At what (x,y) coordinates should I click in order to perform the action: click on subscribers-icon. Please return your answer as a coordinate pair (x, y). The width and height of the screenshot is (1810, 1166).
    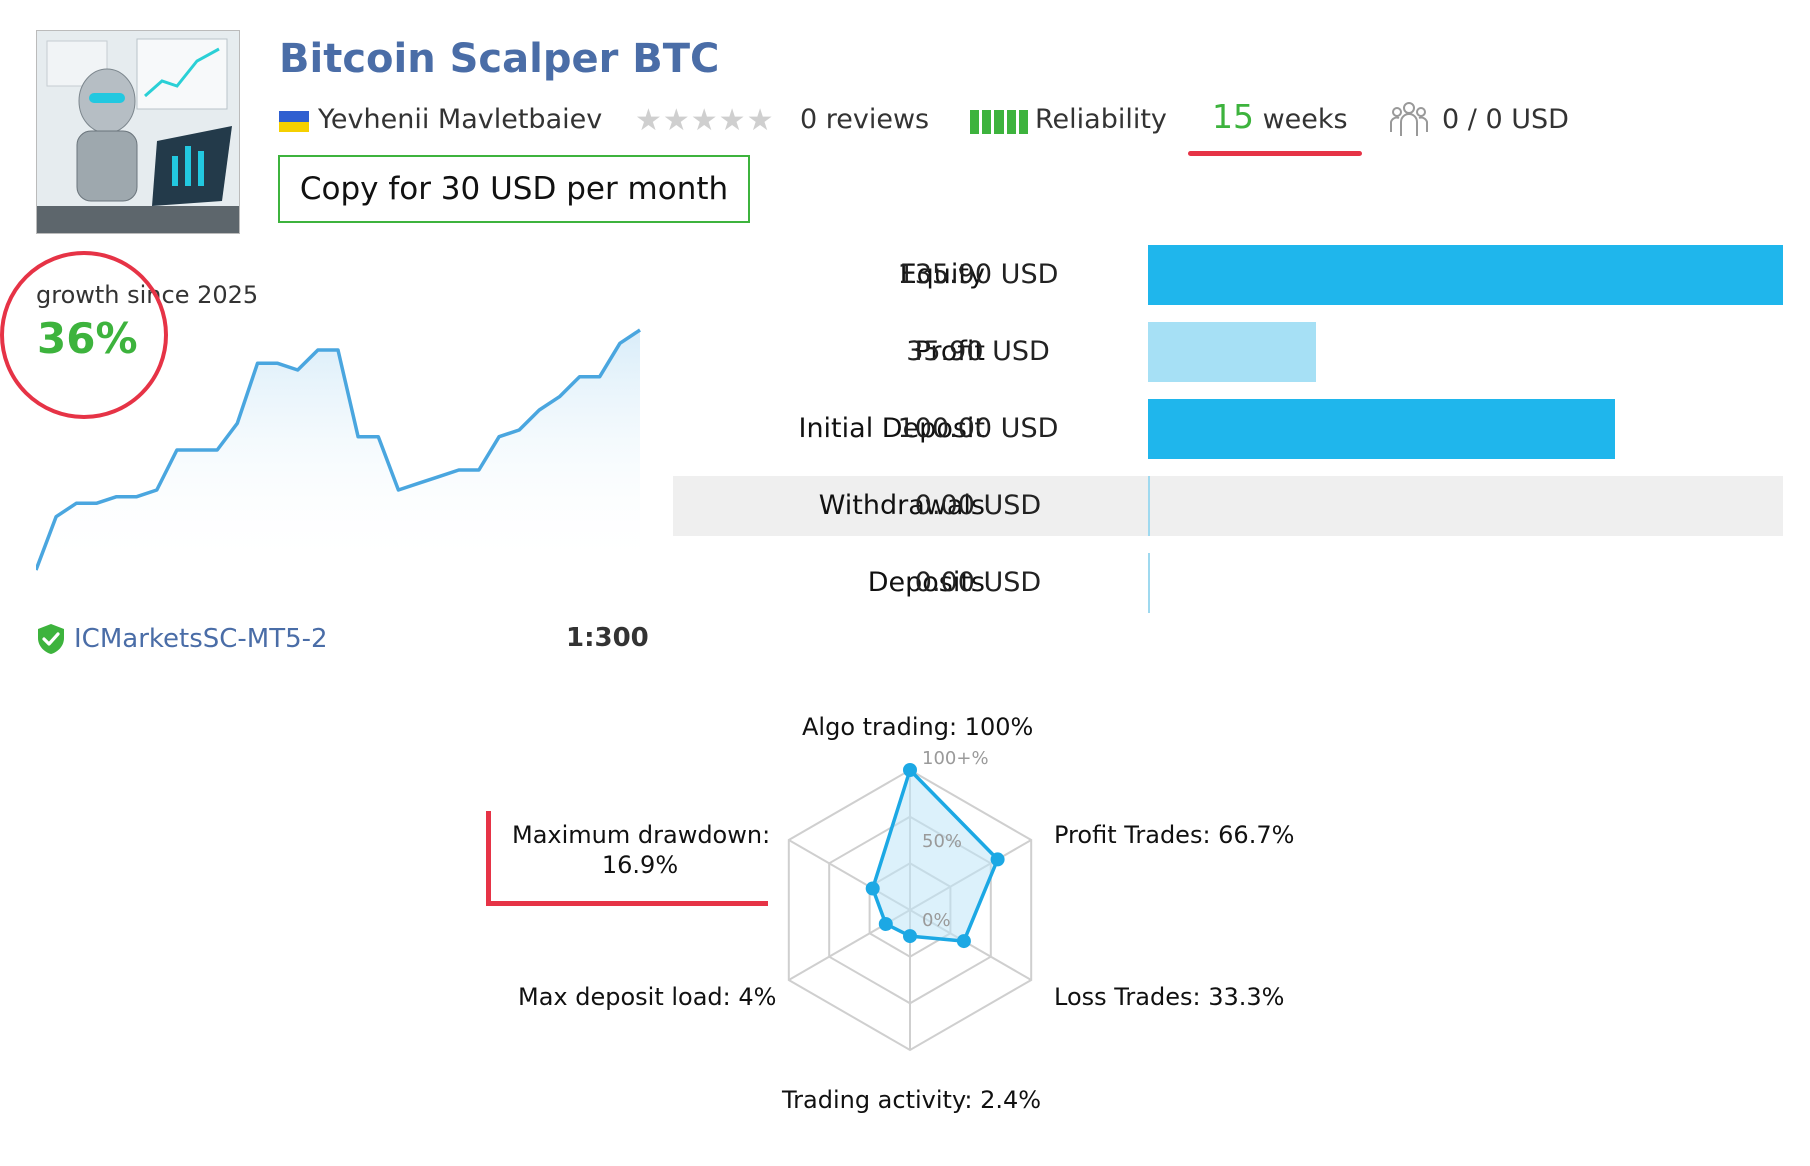
    Looking at the image, I should click on (1409, 121).